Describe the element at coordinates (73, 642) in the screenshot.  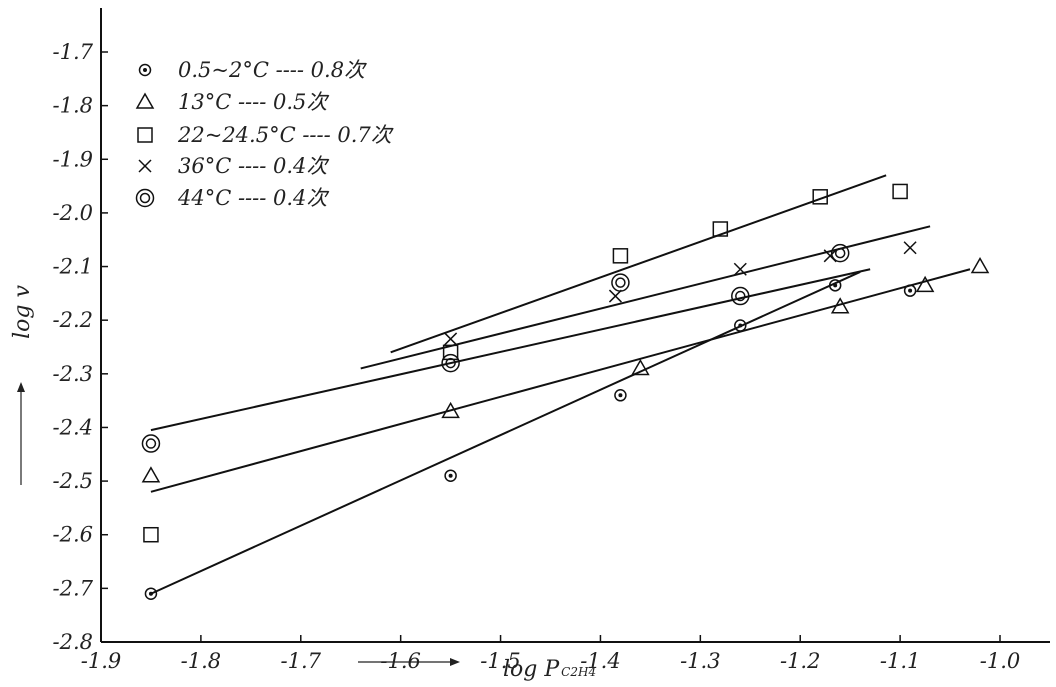
I see `y-tick-label: -2.8` at that location.